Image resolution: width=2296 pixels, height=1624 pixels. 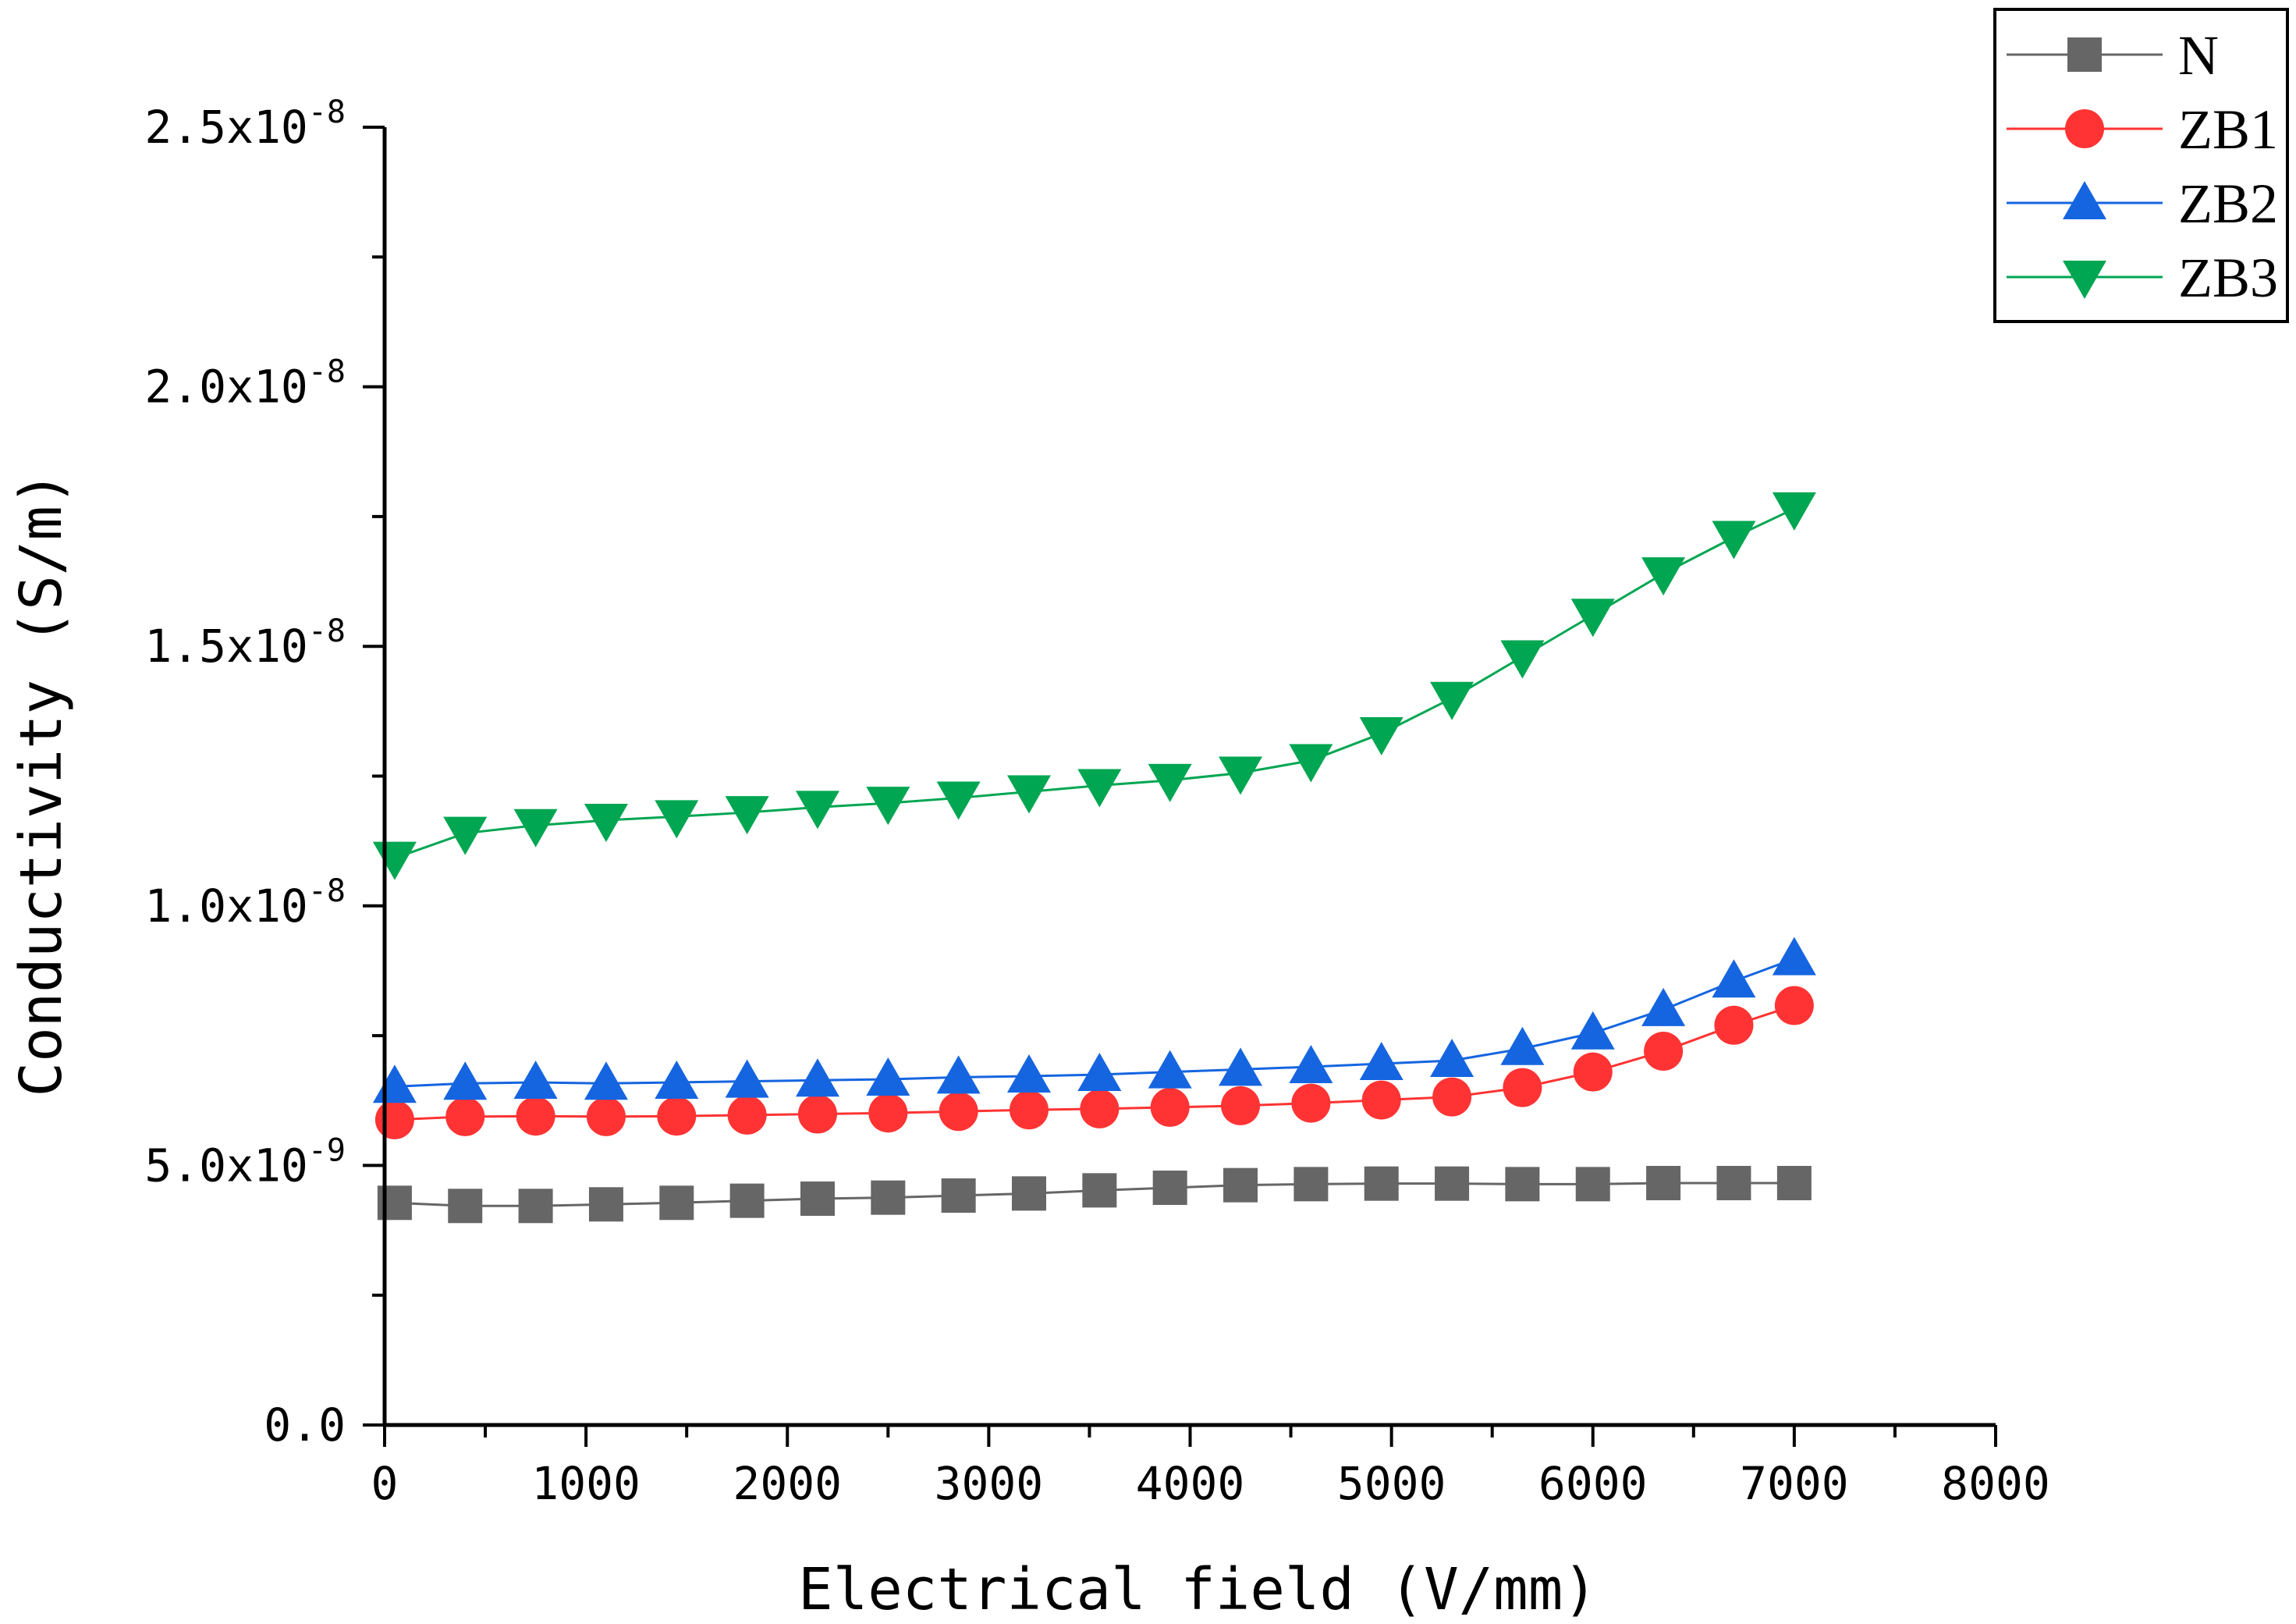 What do you see at coordinates (1392, 1483) in the screenshot?
I see `x-tick-label: 5000` at bounding box center [1392, 1483].